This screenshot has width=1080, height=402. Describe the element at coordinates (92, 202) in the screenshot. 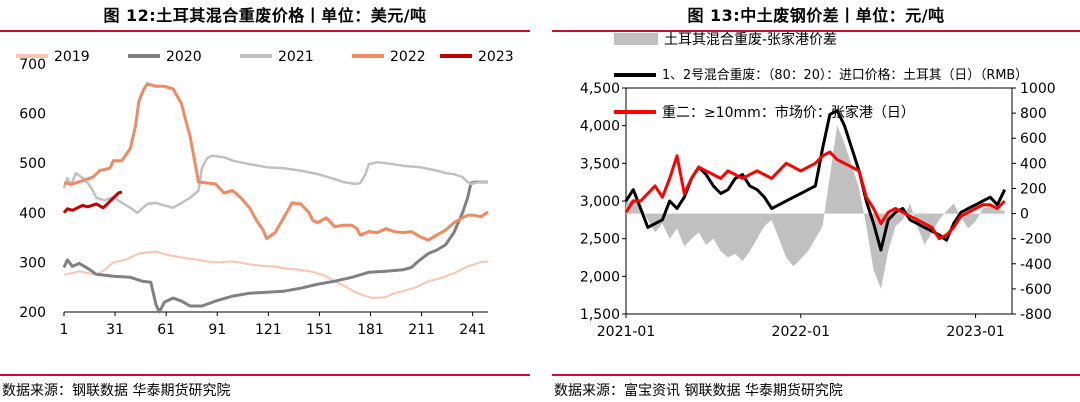

I see `left-series-line-2023` at that location.